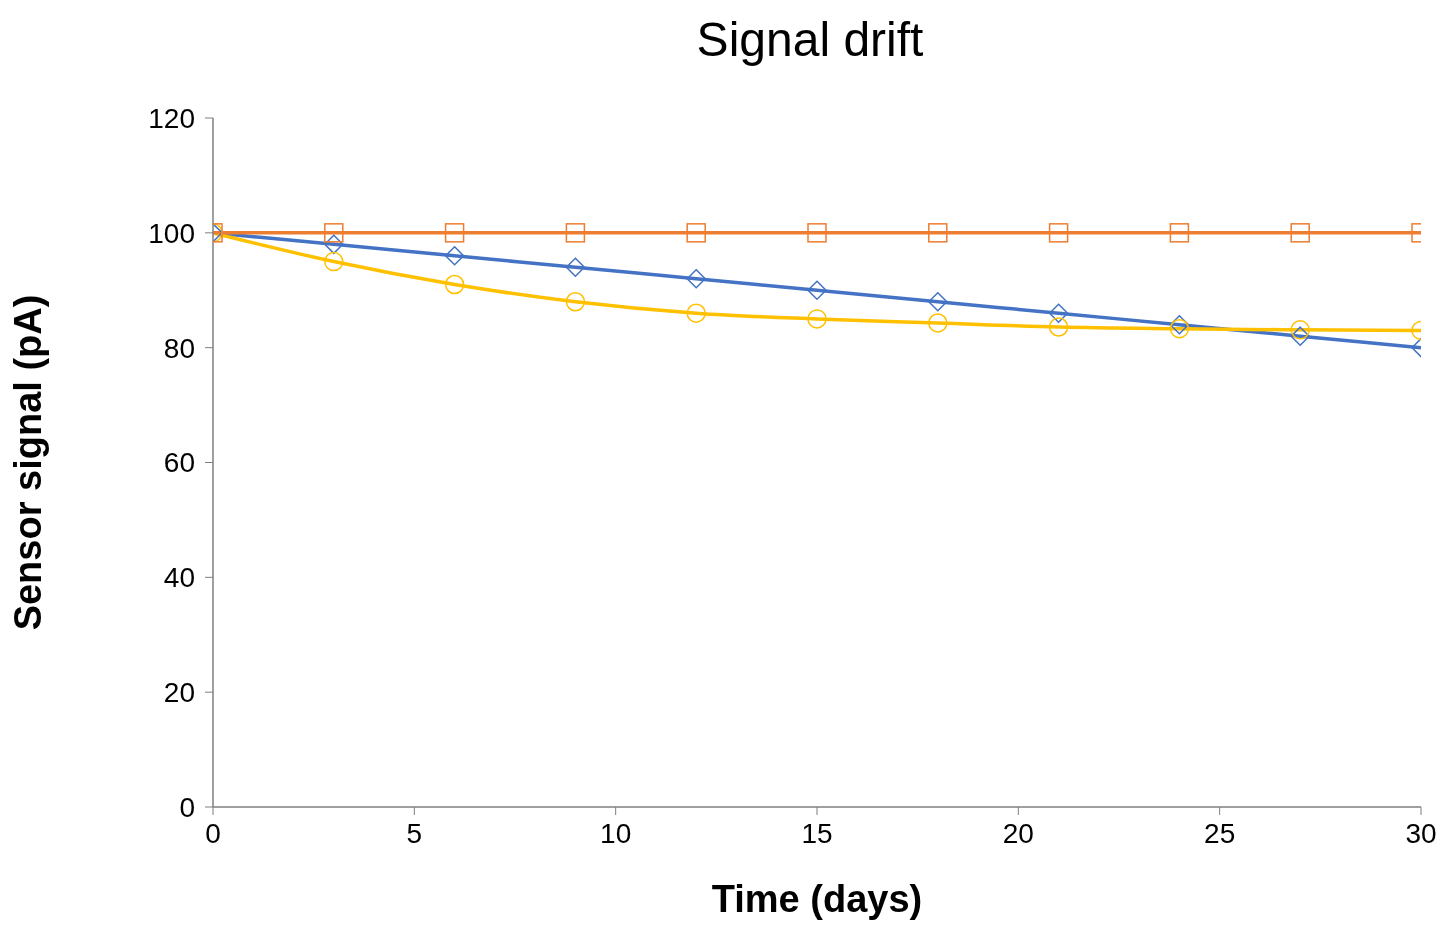  I want to click on y-tick-label: 60, so click(179, 463).